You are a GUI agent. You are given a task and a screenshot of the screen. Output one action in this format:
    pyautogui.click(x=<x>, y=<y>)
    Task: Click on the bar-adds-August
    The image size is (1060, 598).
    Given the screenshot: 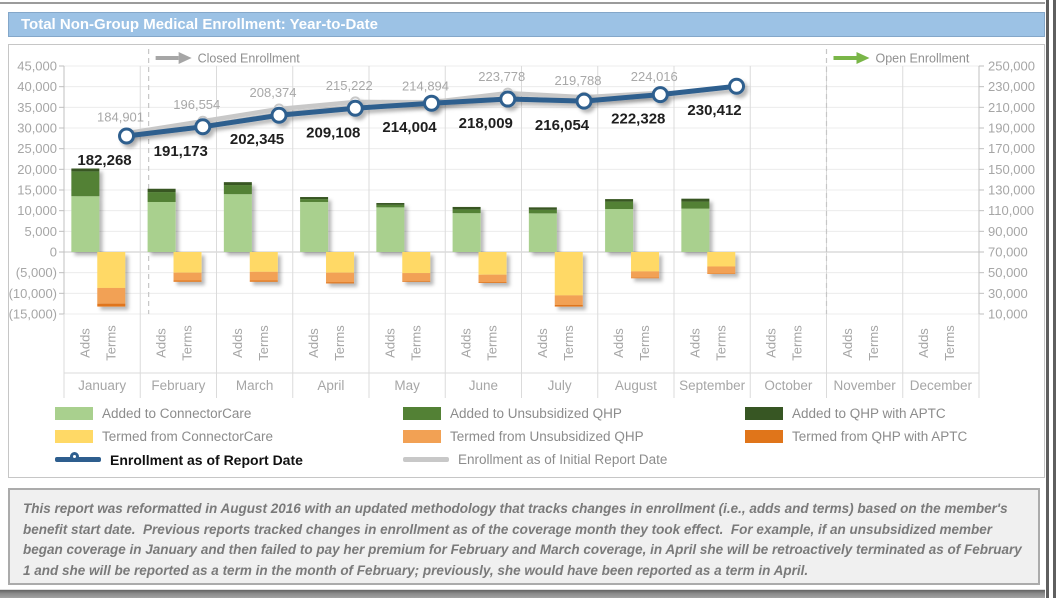 What is the action you would take?
    pyautogui.click(x=619, y=225)
    